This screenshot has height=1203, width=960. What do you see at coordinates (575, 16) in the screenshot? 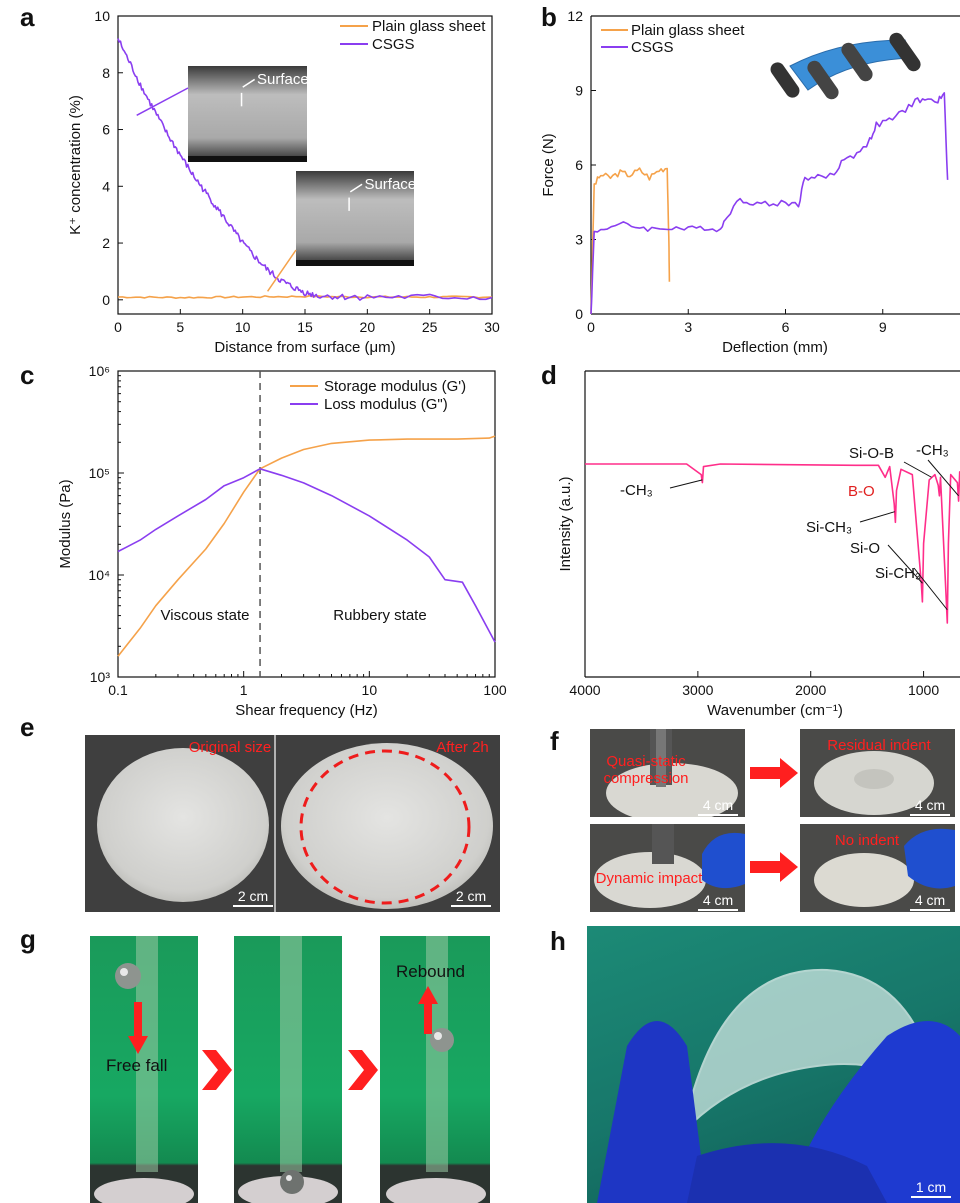
I see `y-tick-label-b: 12` at bounding box center [575, 16].